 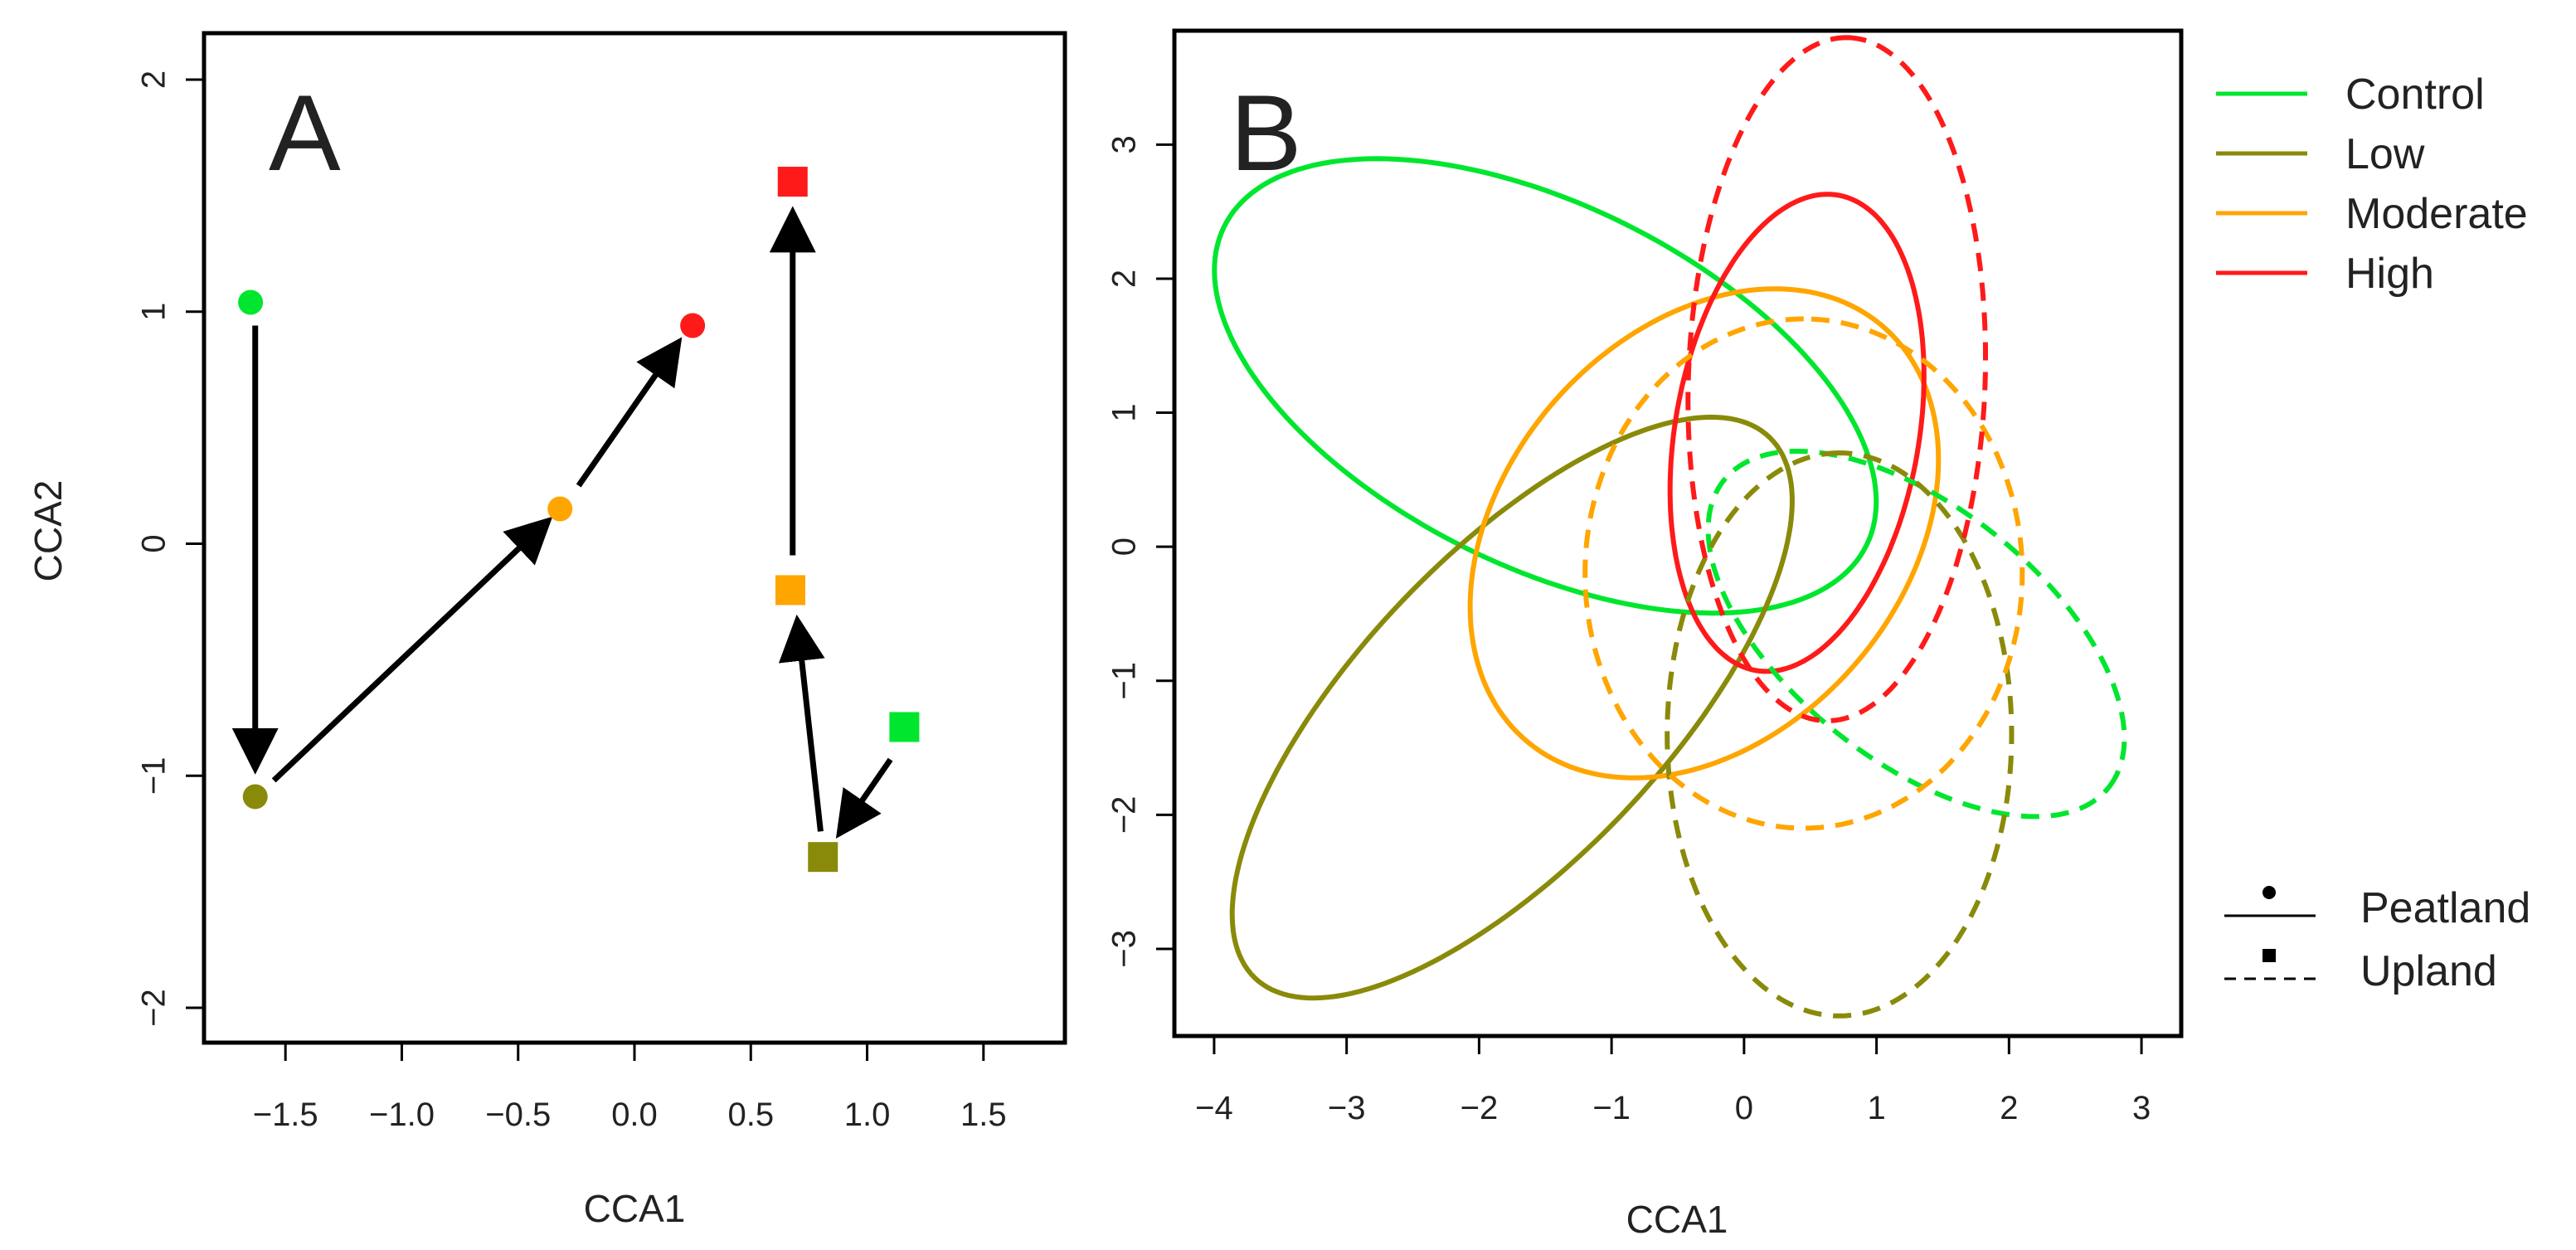 I want to click on panel-a-arrows, so click(x=562, y=522).